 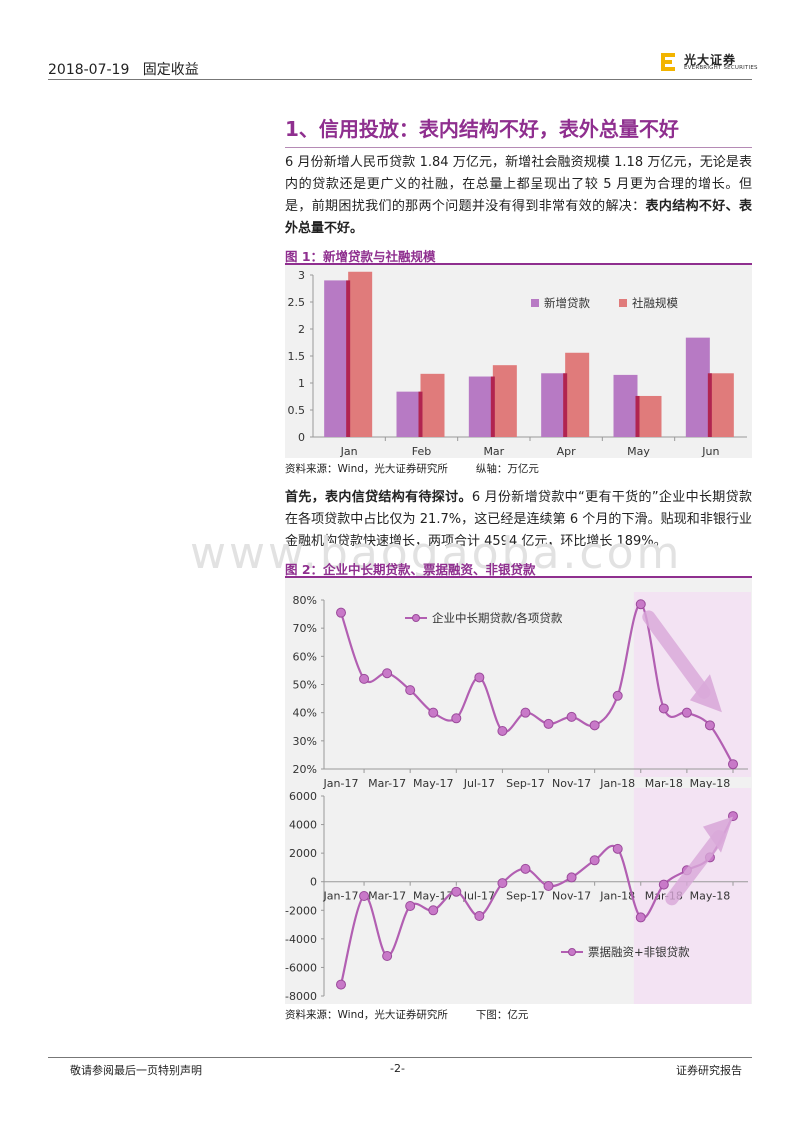 What do you see at coordinates (297, 302) in the screenshot?
I see `y-tick-label: 2.5` at bounding box center [297, 302].